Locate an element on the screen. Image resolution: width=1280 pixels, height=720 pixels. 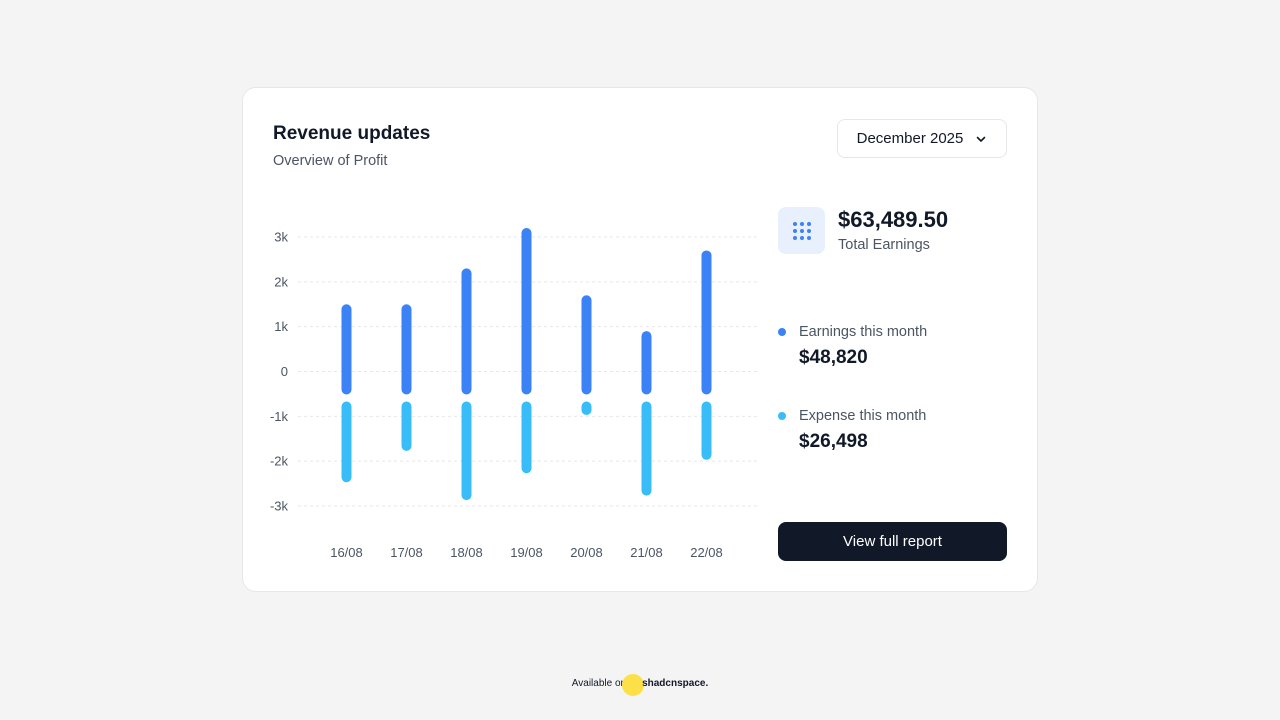
x-tick-label: 17/08 is located at coordinates (406, 552).